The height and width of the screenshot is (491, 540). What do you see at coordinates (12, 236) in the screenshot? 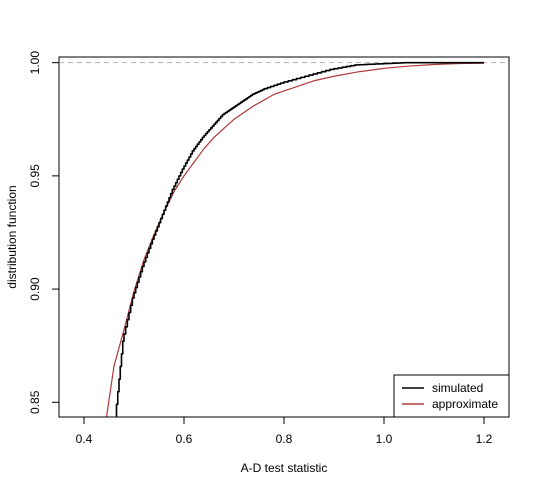
I see `y-axis-title: distribution function` at bounding box center [12, 236].